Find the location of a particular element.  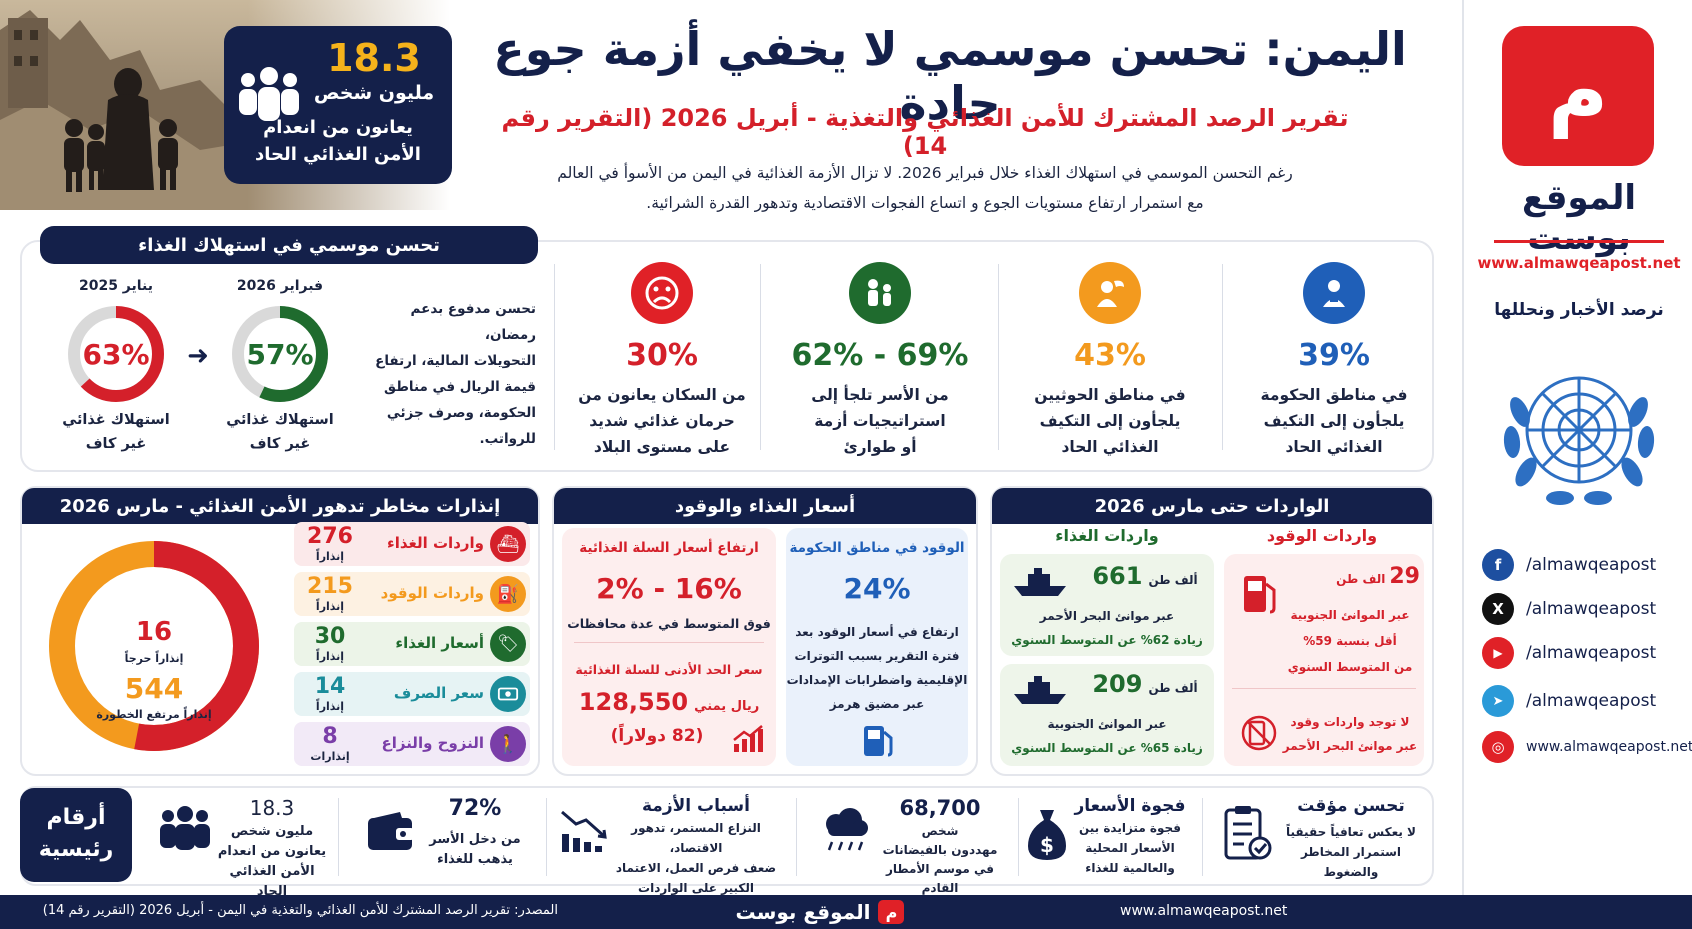

stat-line: في مناطق الحكومة is located at coordinates (1334, 395).